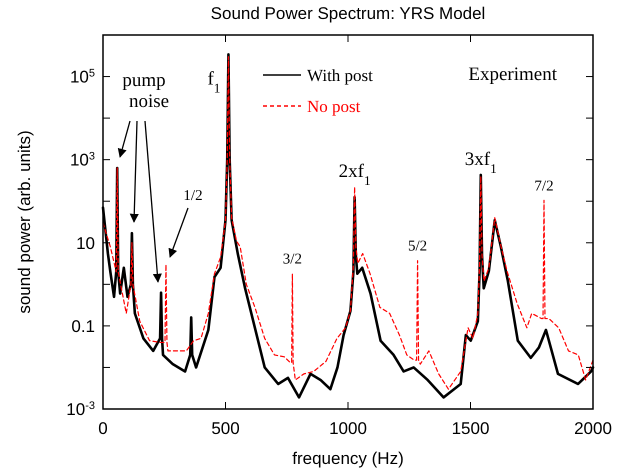  What do you see at coordinates (513, 74) in the screenshot?
I see `annotation: Experiment` at bounding box center [513, 74].